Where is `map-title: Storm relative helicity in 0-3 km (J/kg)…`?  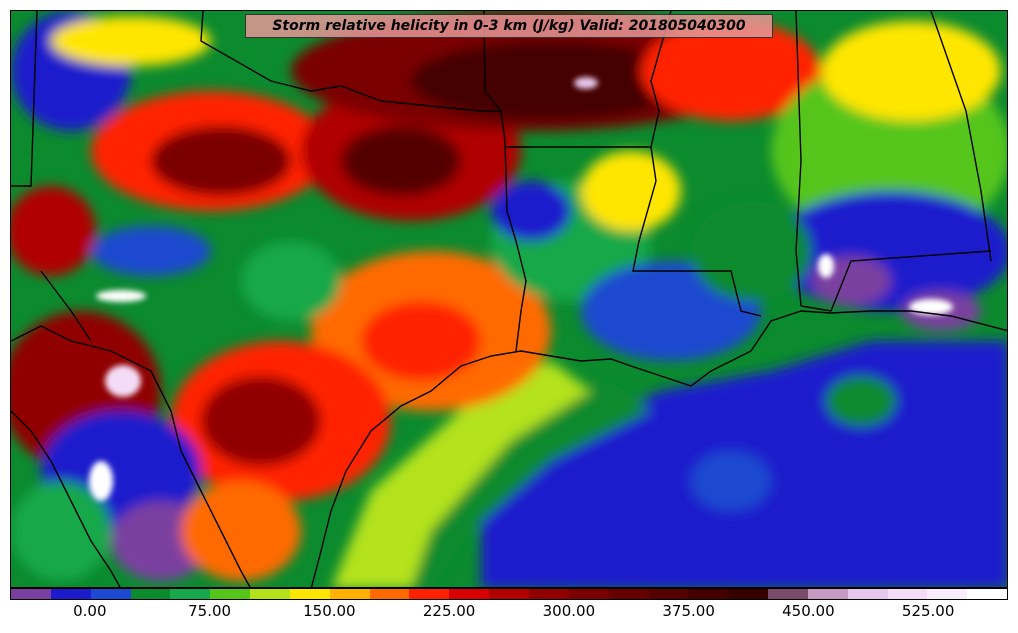 map-title: Storm relative helicity in 0-3 km (J/kg)… is located at coordinates (509, 26).